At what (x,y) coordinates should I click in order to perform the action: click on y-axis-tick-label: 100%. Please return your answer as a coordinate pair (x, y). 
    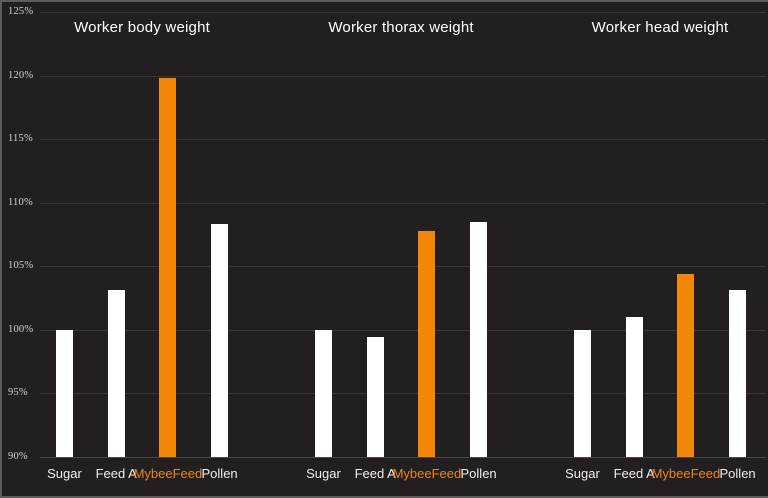
    Looking at the image, I should click on (21, 329).